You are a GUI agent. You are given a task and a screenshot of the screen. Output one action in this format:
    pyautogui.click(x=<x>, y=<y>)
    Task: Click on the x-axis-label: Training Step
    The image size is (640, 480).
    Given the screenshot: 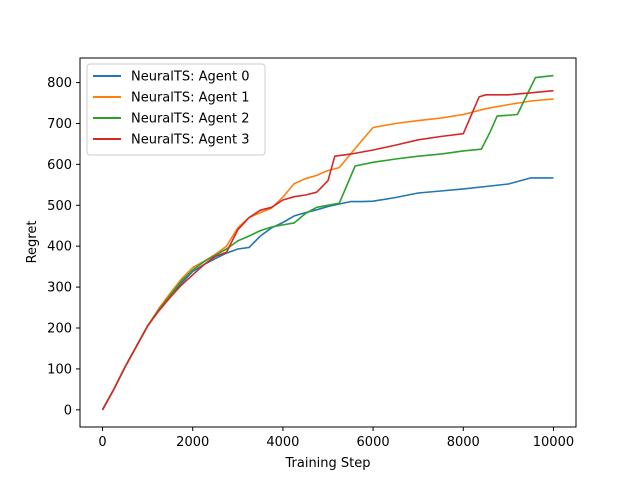 What is the action you would take?
    pyautogui.click(x=327, y=463)
    